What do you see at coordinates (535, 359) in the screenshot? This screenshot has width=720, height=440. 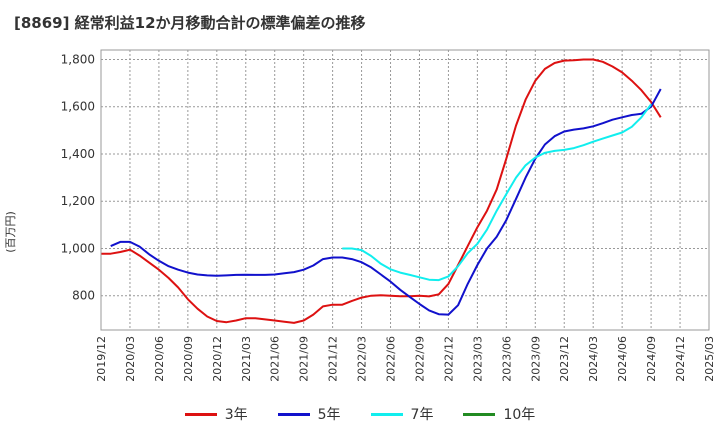 I see `x-tick-label: 2023/09` at bounding box center [535, 359].